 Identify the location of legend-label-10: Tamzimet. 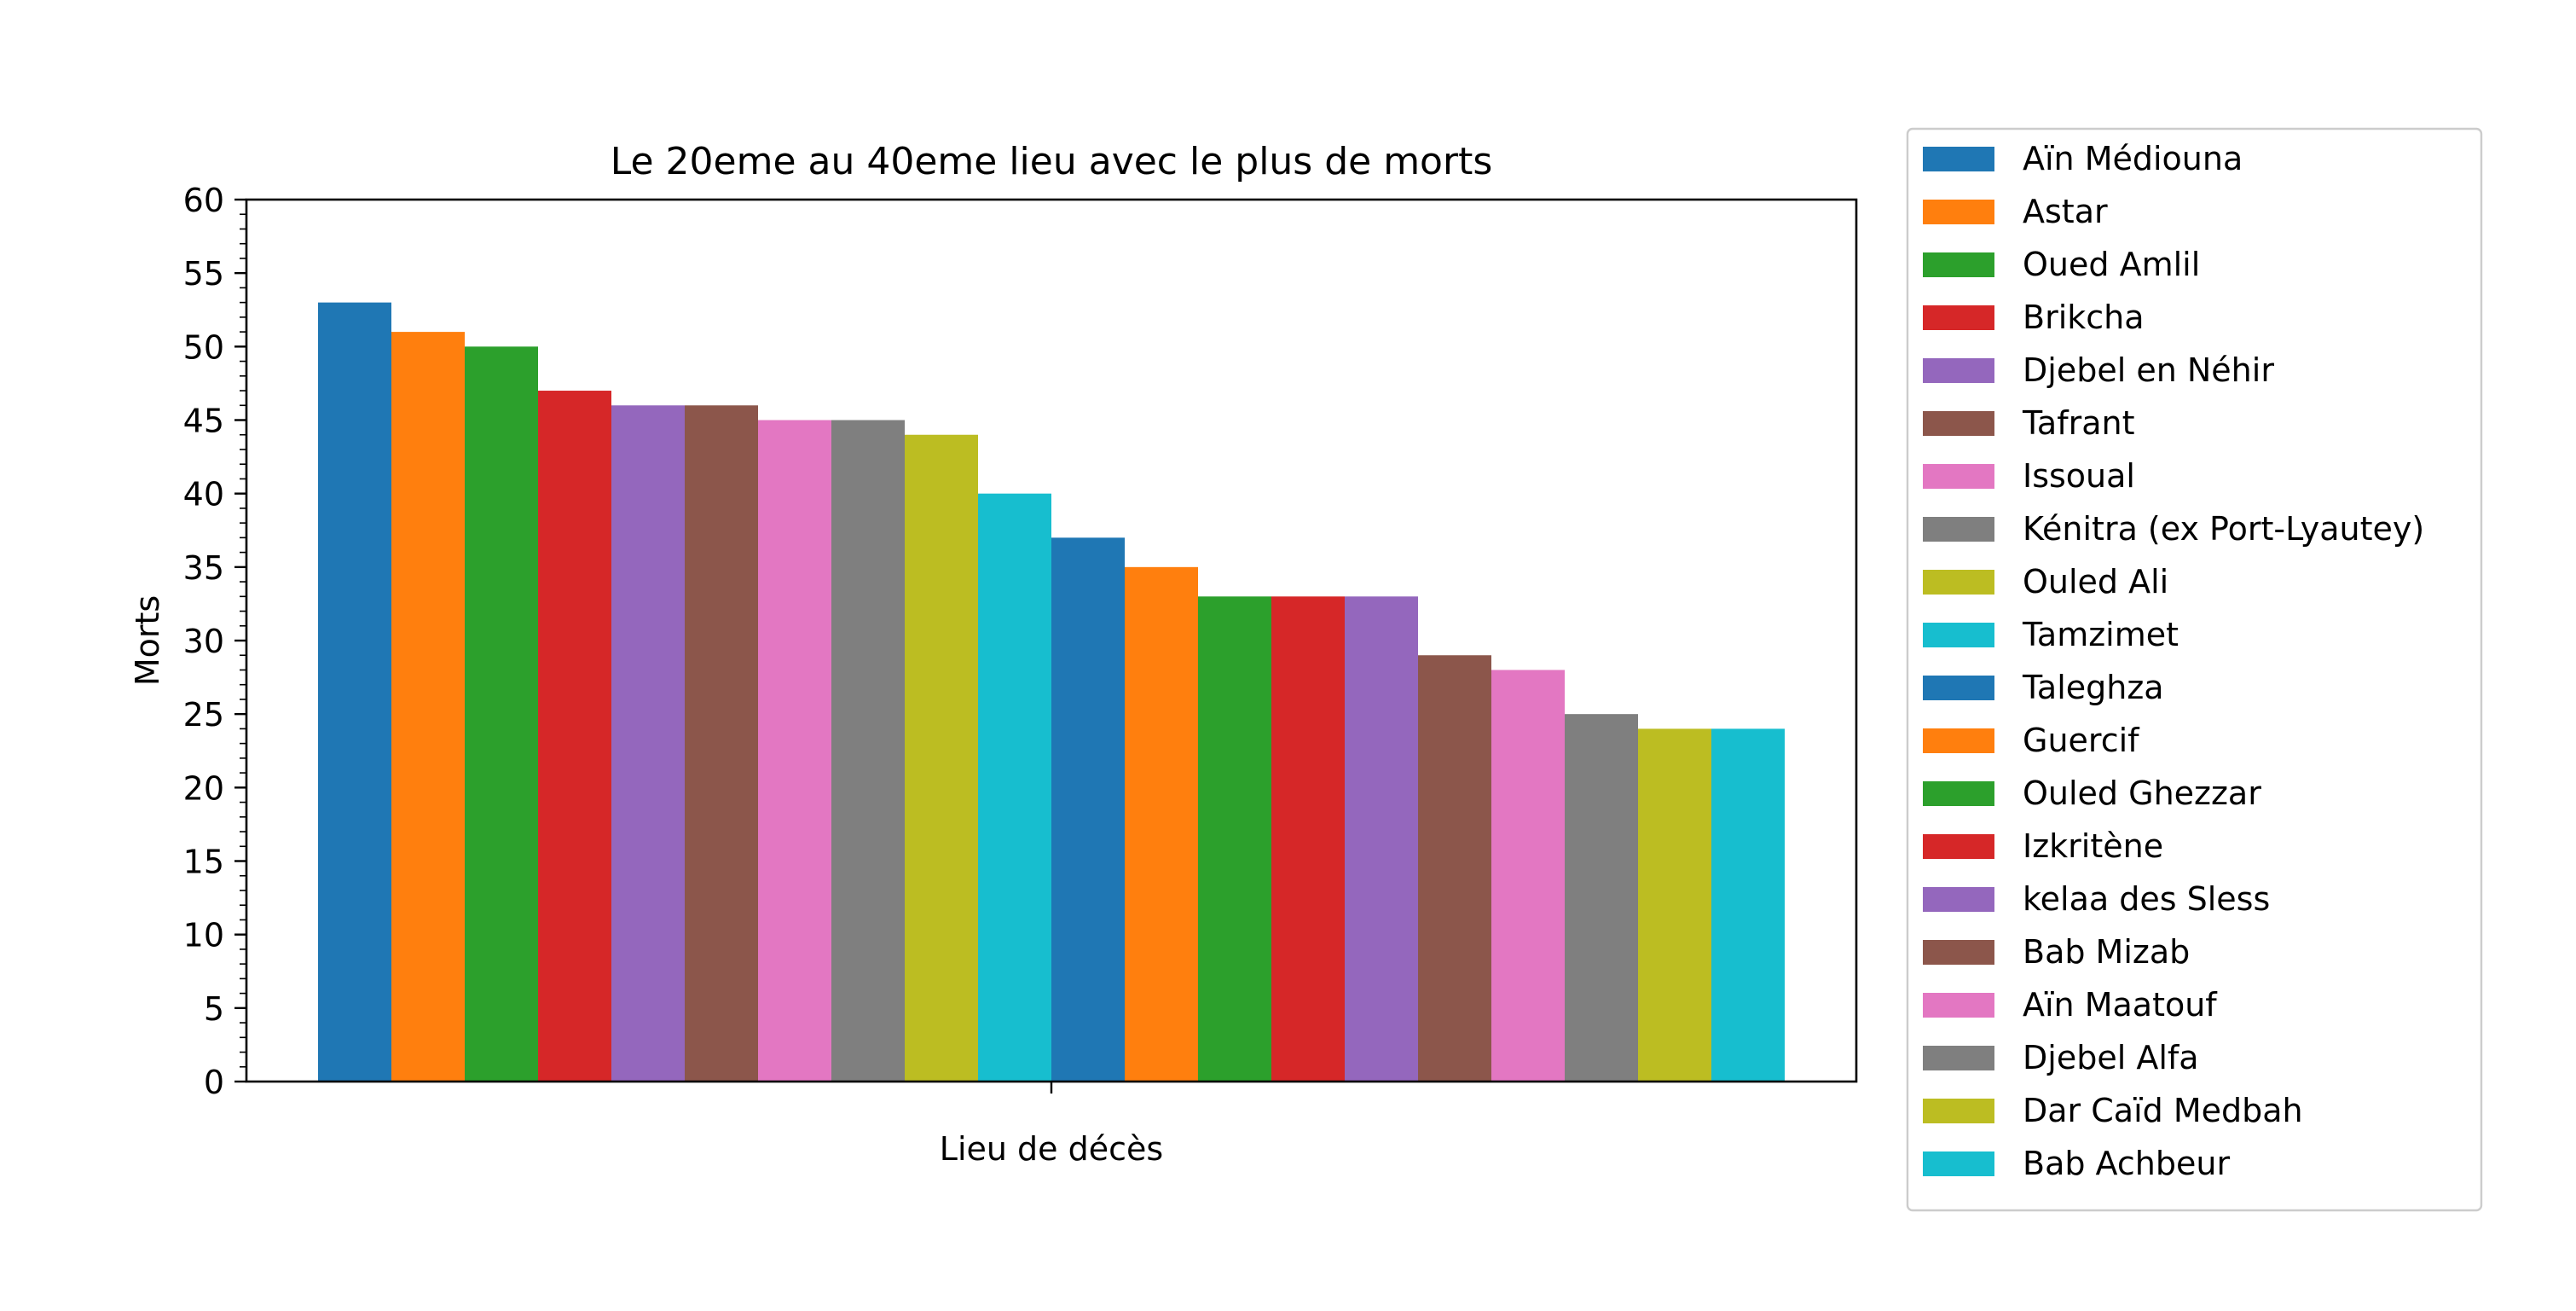
(2100, 634).